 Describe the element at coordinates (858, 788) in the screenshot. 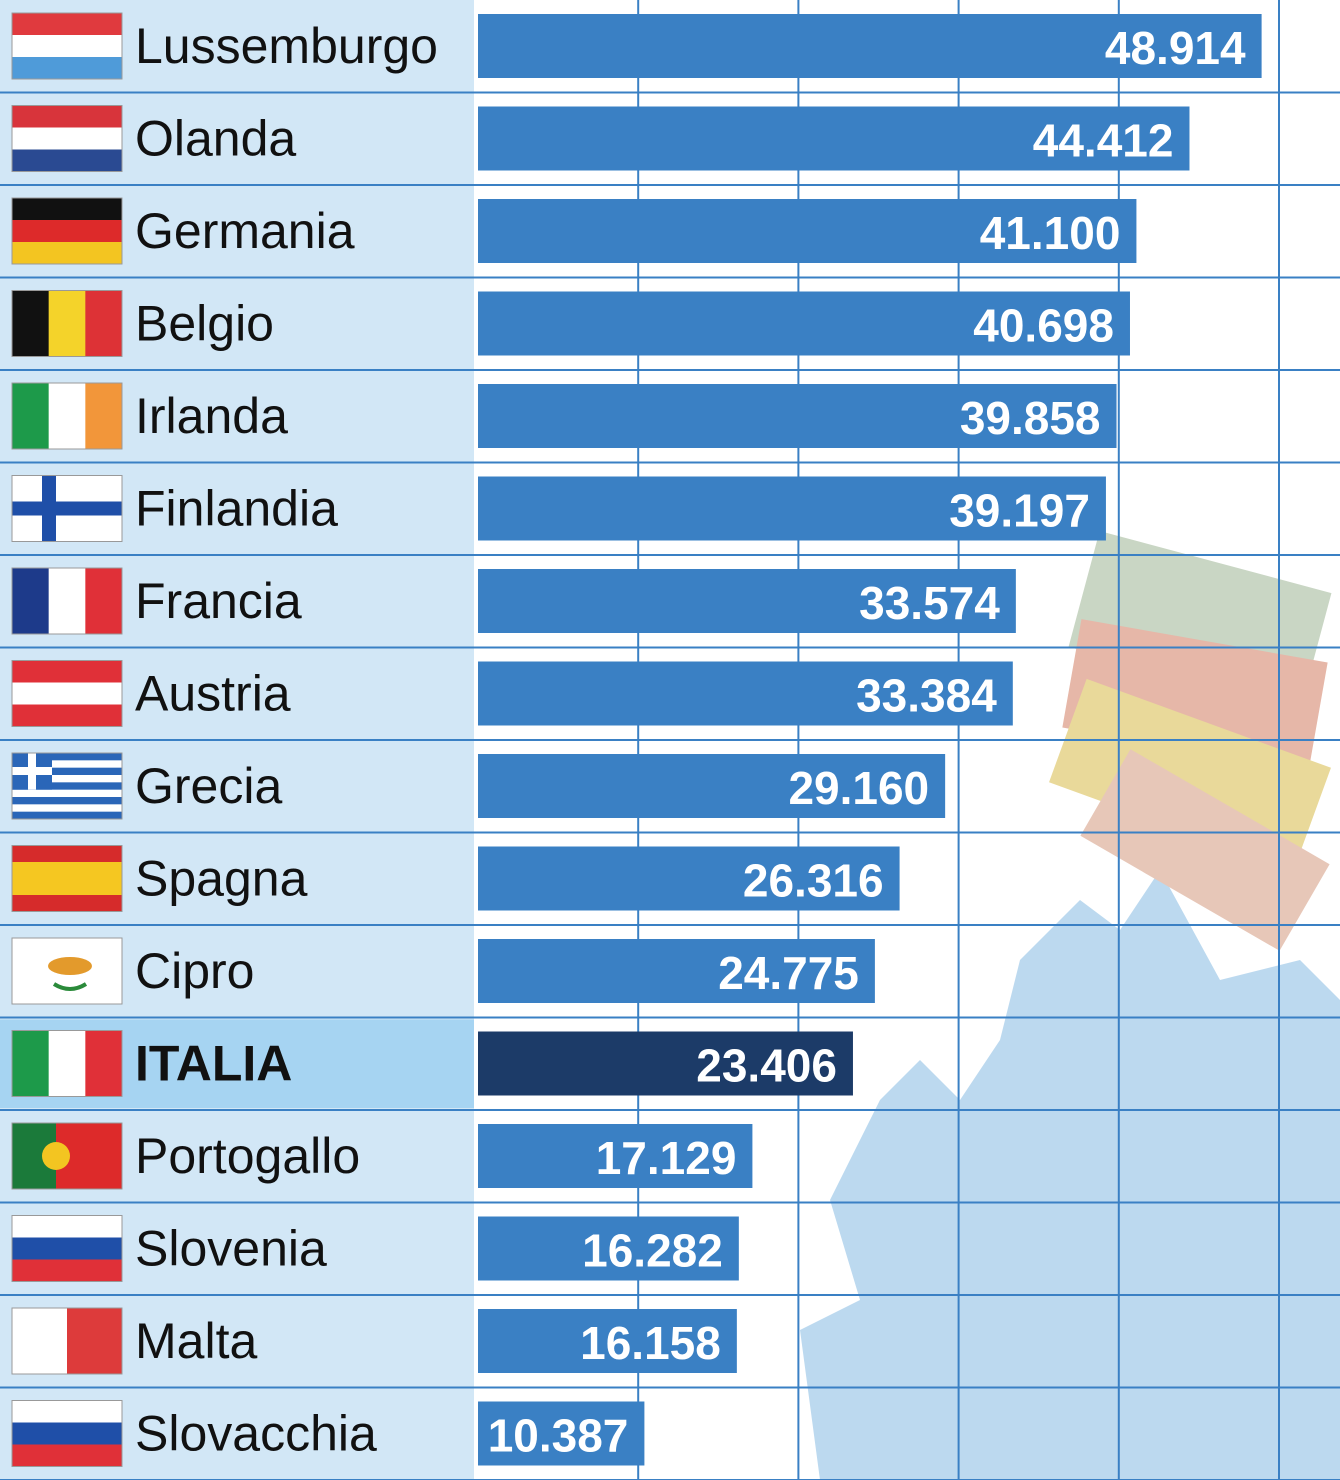

I see `value-label: 29.160` at that location.